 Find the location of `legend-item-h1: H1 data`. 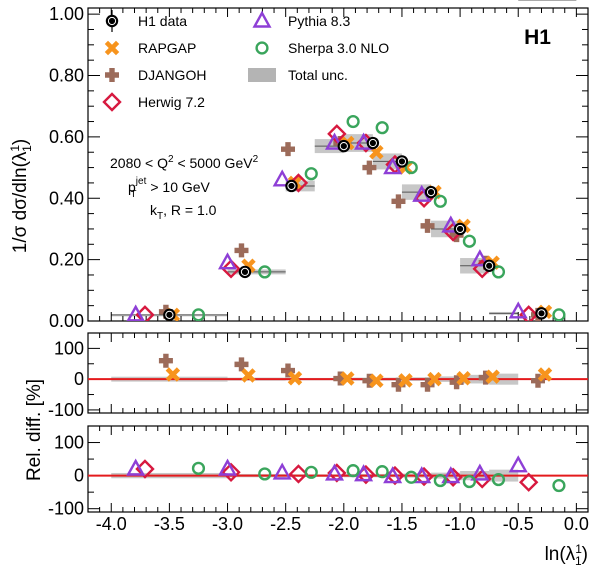

legend-item-h1: H1 data is located at coordinates (146, 21).